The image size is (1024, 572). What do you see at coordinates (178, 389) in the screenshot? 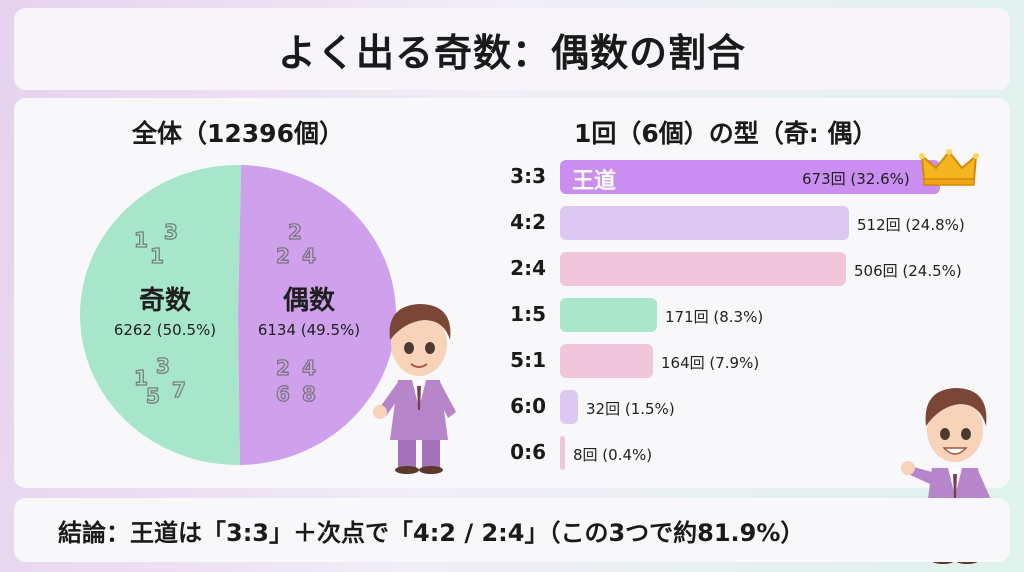
I see `decor-digit-odd: 7` at bounding box center [178, 389].